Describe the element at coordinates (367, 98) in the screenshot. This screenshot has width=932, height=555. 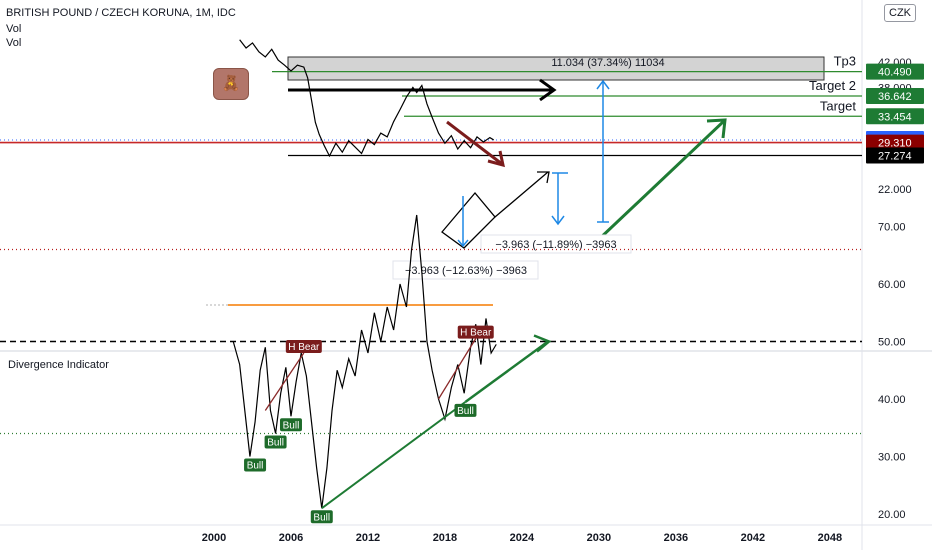
I see `price-series-line` at that location.